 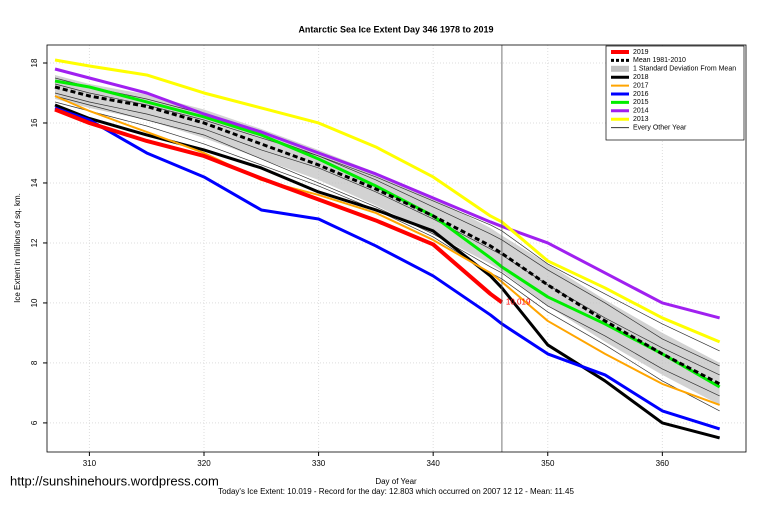 What do you see at coordinates (641, 94) in the screenshot?
I see `legend-label: 2016` at bounding box center [641, 94].